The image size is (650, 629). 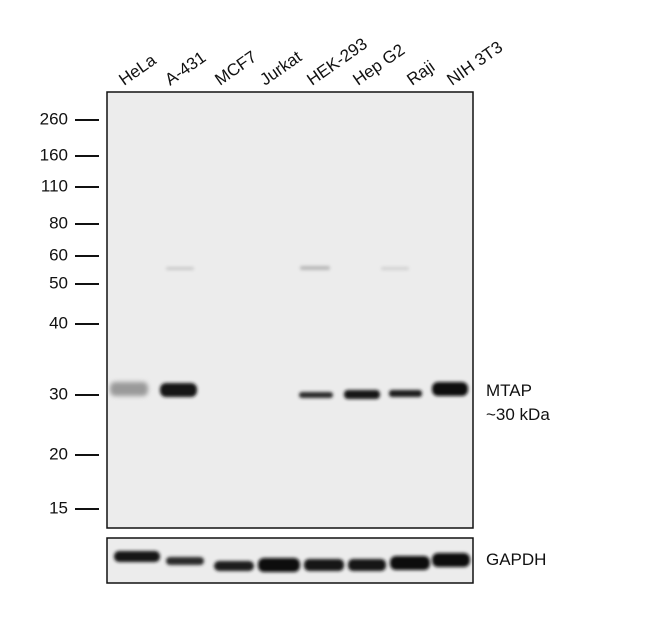 What do you see at coordinates (235, 68) in the screenshot?
I see `lane-label: MCF7` at bounding box center [235, 68].